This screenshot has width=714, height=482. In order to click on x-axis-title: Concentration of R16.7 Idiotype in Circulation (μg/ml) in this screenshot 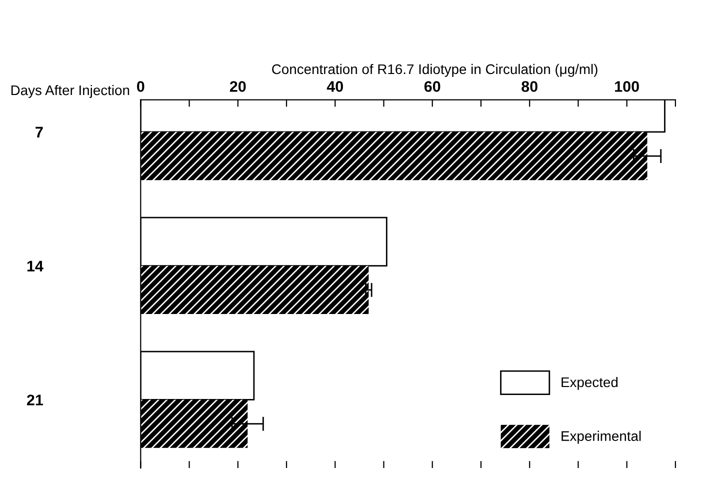, I will do `click(435, 70)`.